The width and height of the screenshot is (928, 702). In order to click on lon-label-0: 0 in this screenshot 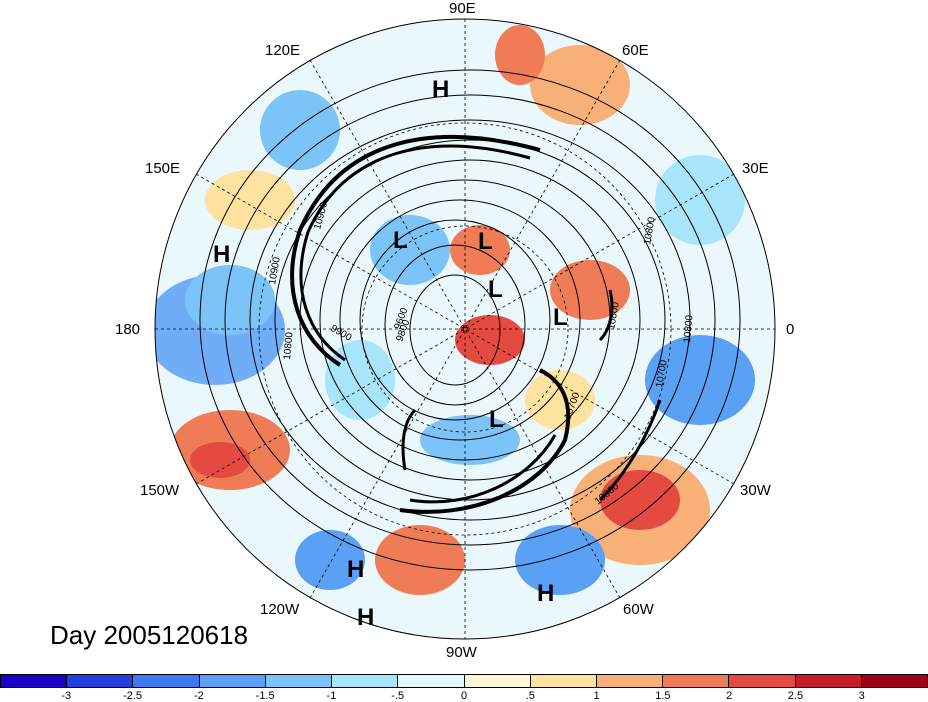, I will do `click(790, 329)`.